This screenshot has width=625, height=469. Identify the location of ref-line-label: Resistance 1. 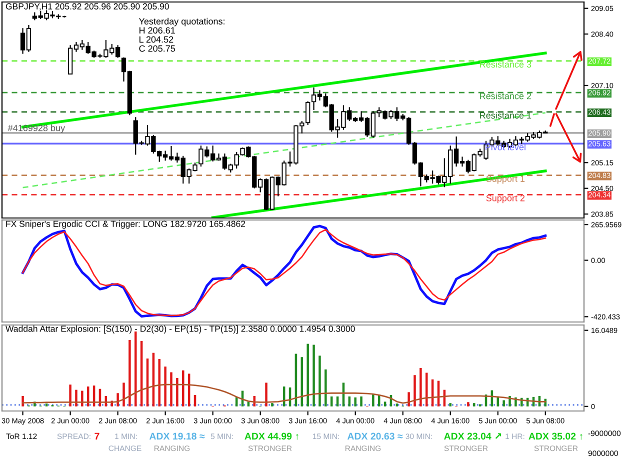
(506, 115).